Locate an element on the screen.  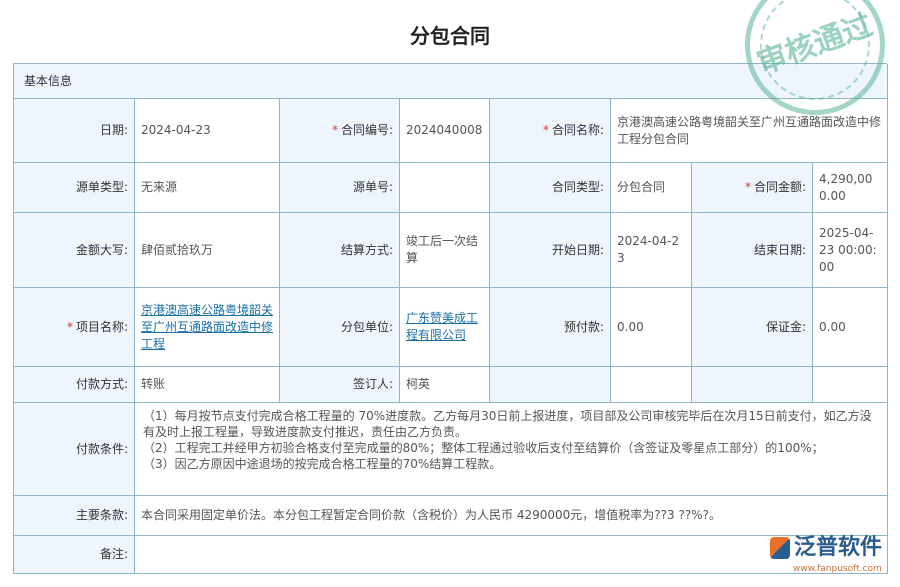
logo-text: 泛普软件 is located at coordinates (838, 547).